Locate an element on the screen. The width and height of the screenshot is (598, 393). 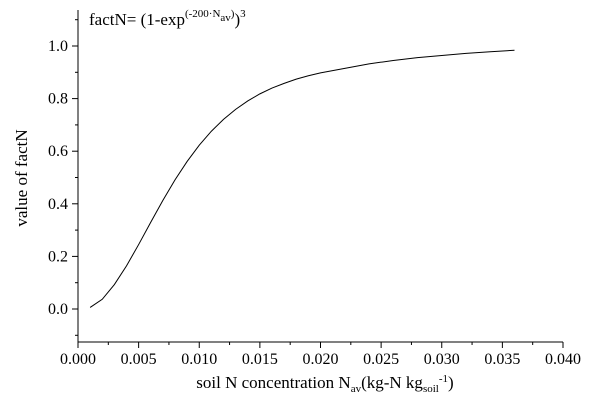
y-tick-label: 0.6 is located at coordinates (58, 151).